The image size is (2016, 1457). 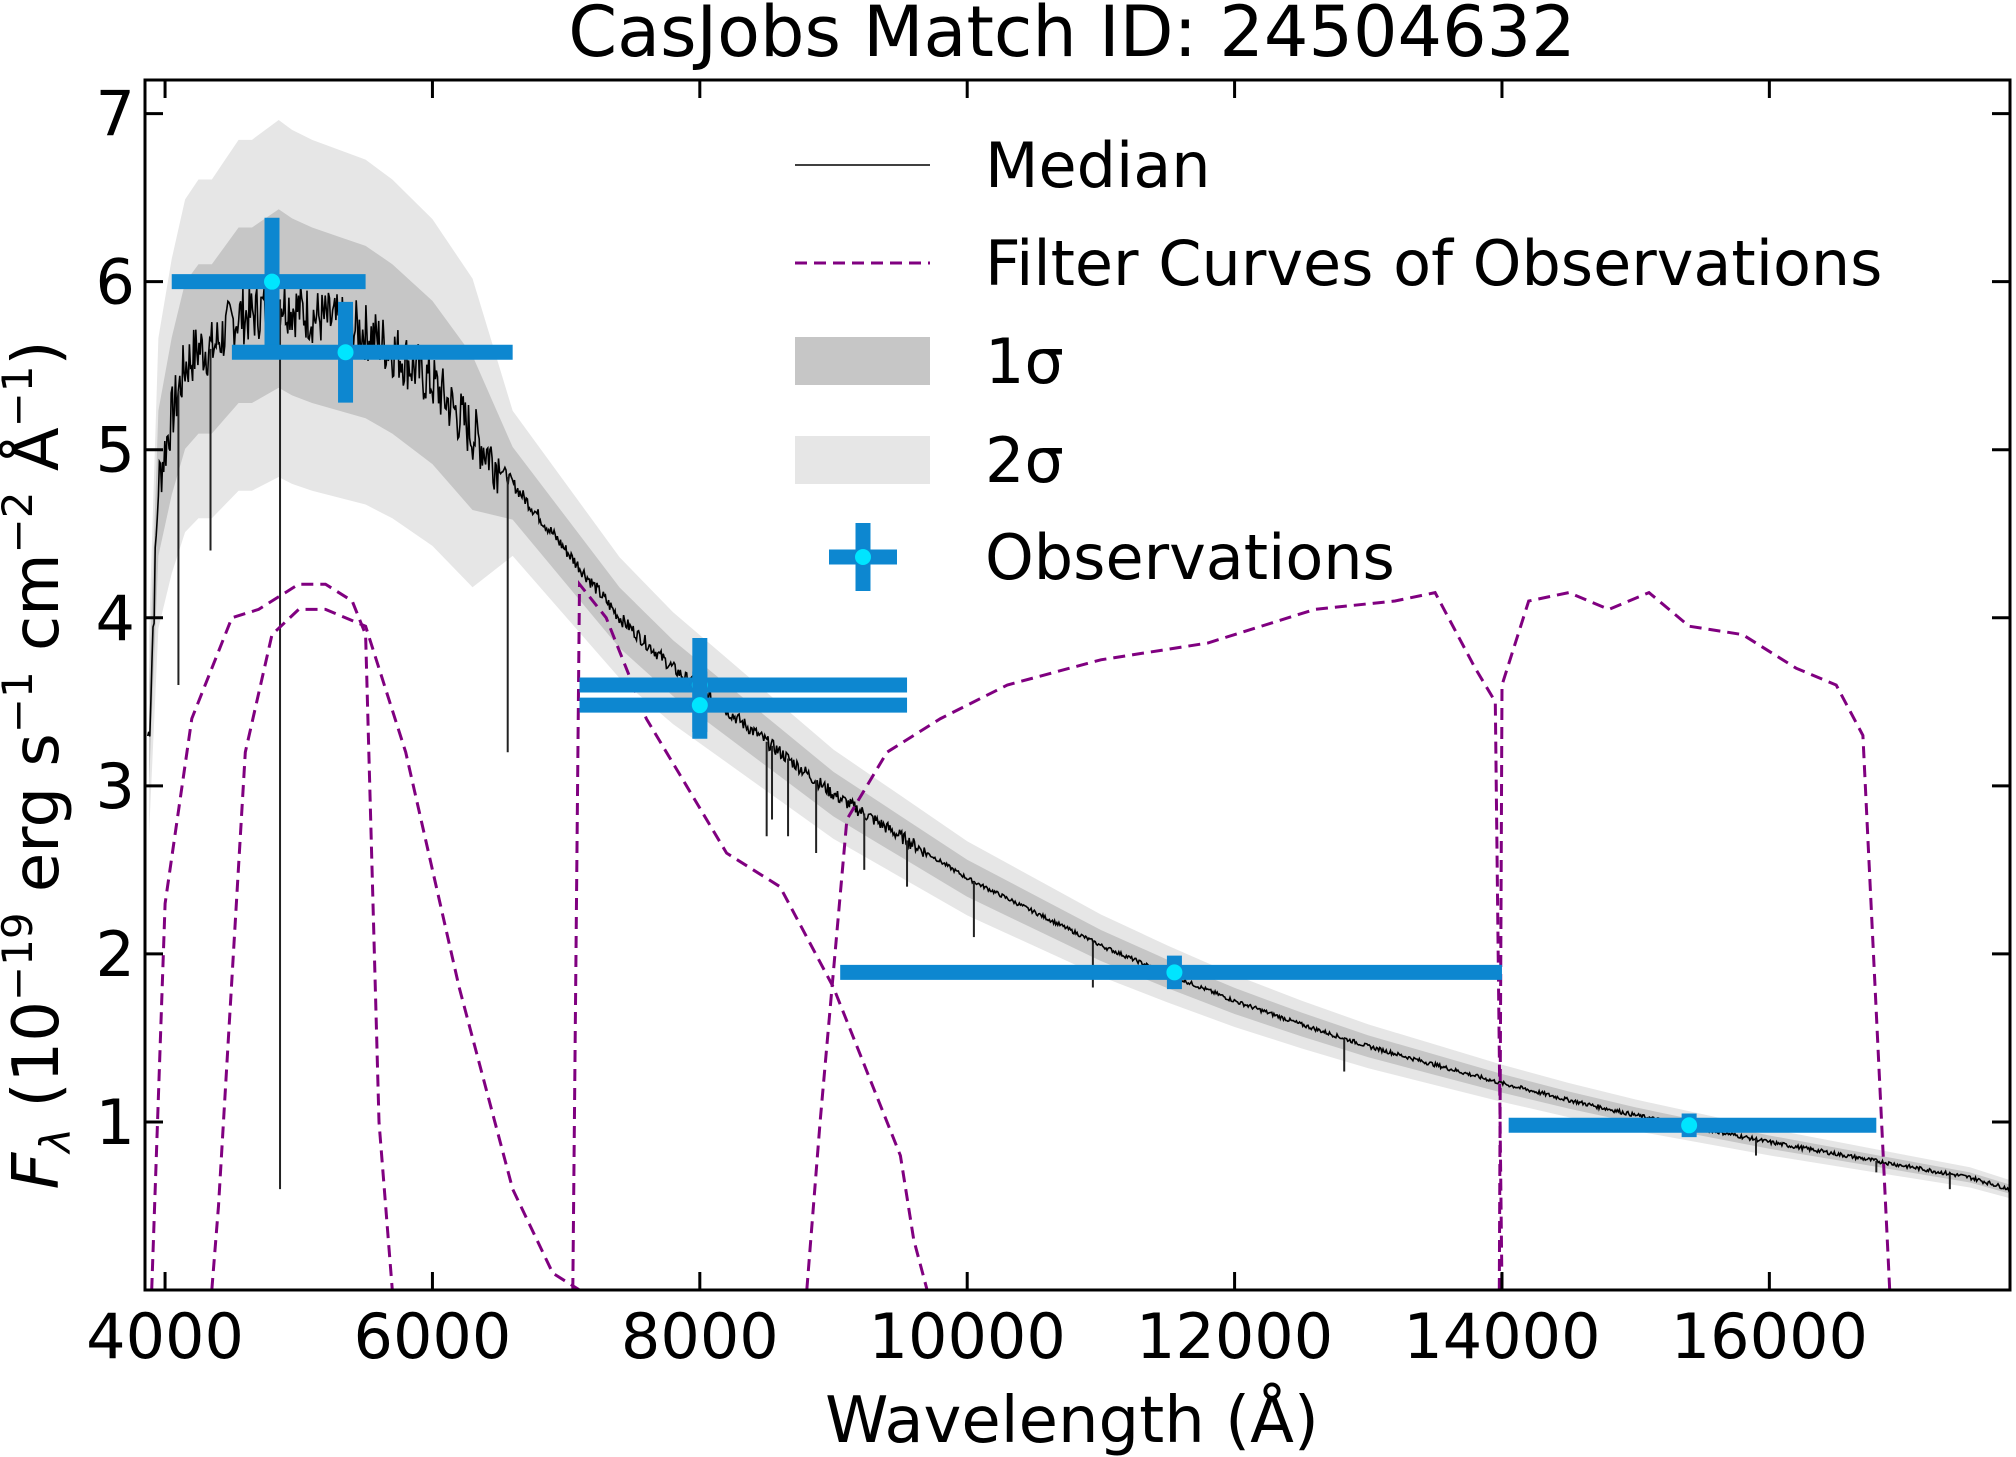 What do you see at coordinates (1234, 1336) in the screenshot?
I see `x-tick-label: 12000` at bounding box center [1234, 1336].